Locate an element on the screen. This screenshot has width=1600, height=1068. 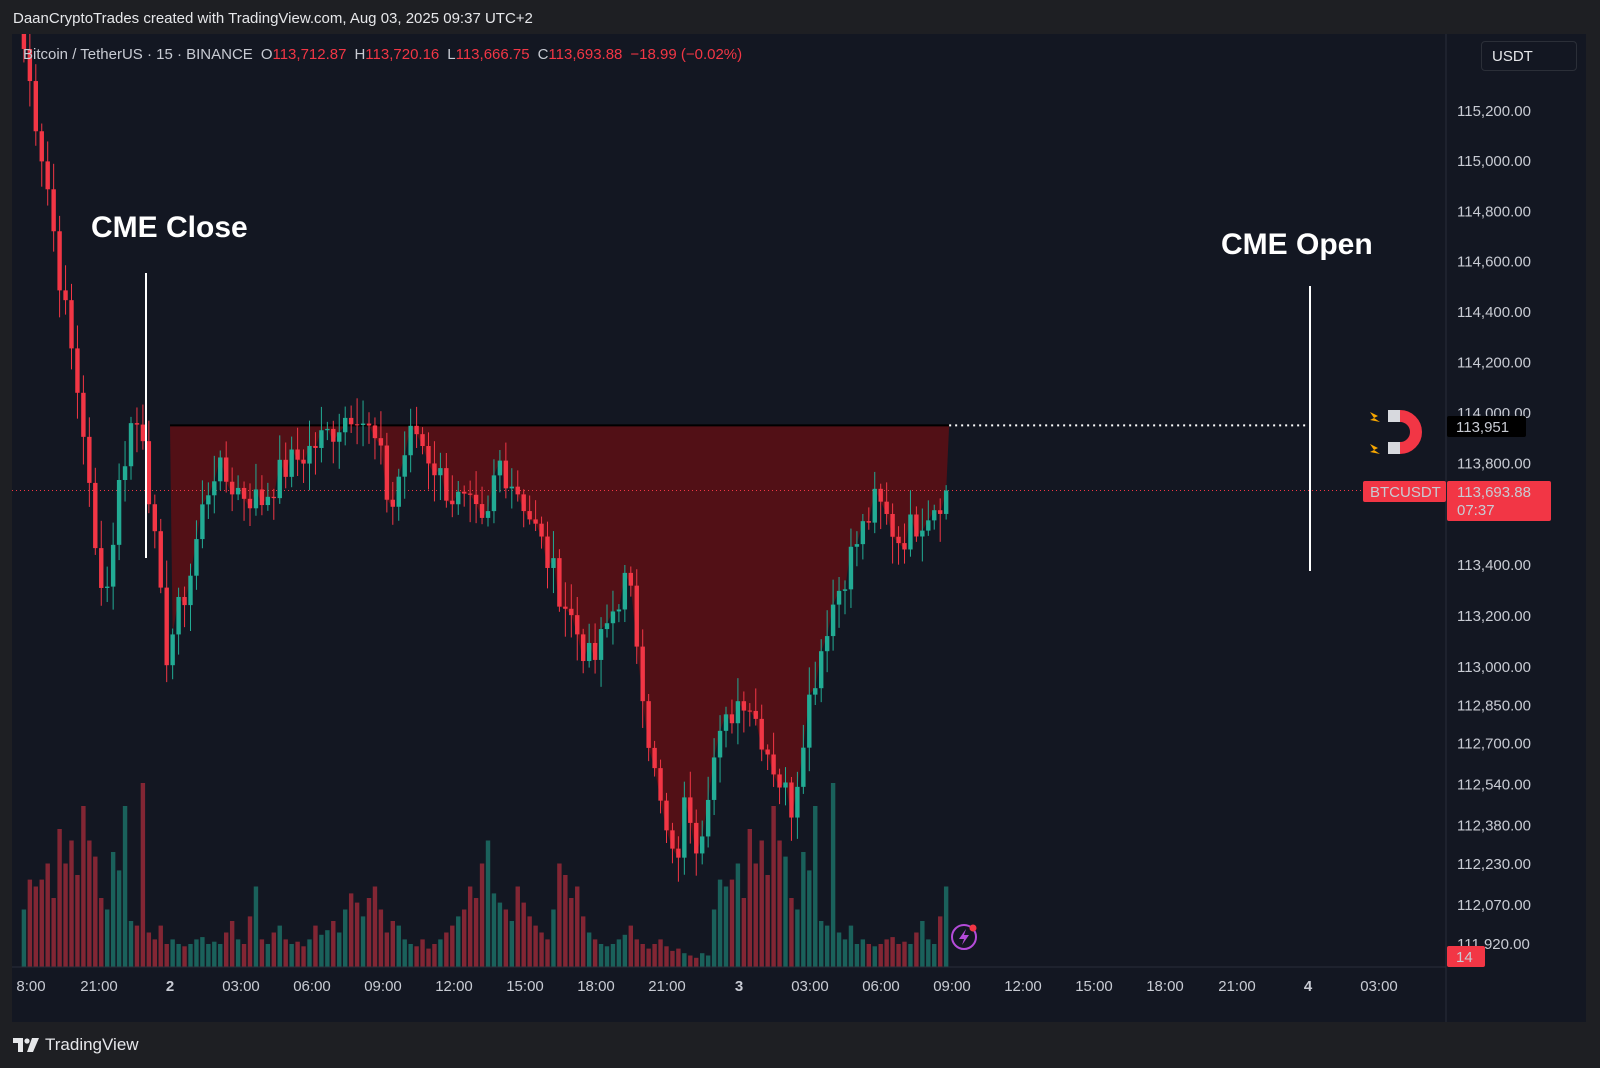
event-badge-bg is located at coordinates (1466, 956).